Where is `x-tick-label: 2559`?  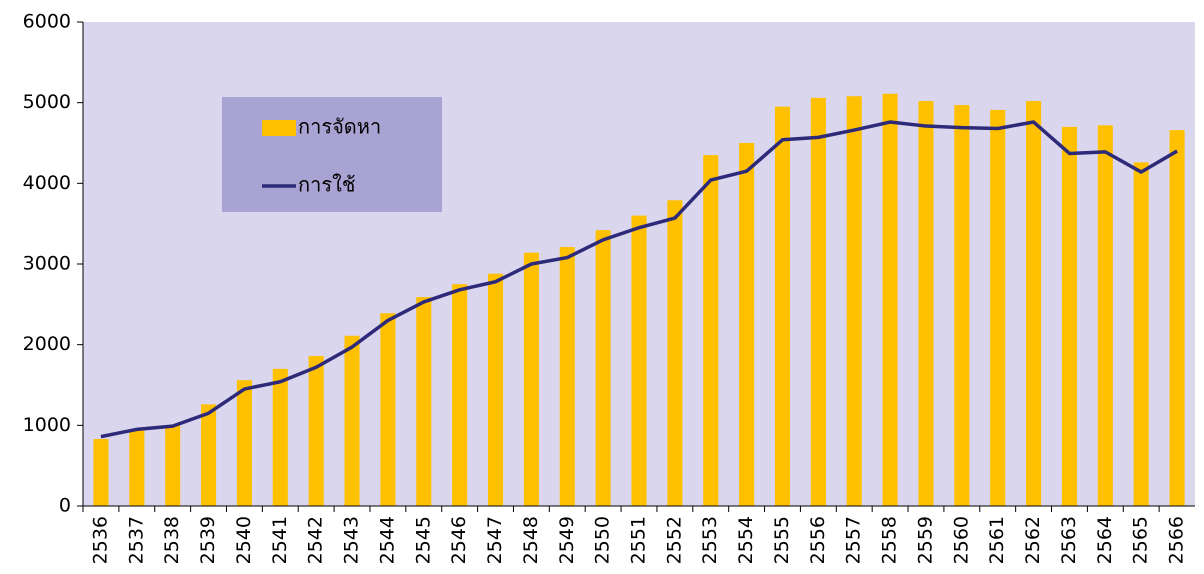 x-tick-label: 2559 is located at coordinates (925, 540).